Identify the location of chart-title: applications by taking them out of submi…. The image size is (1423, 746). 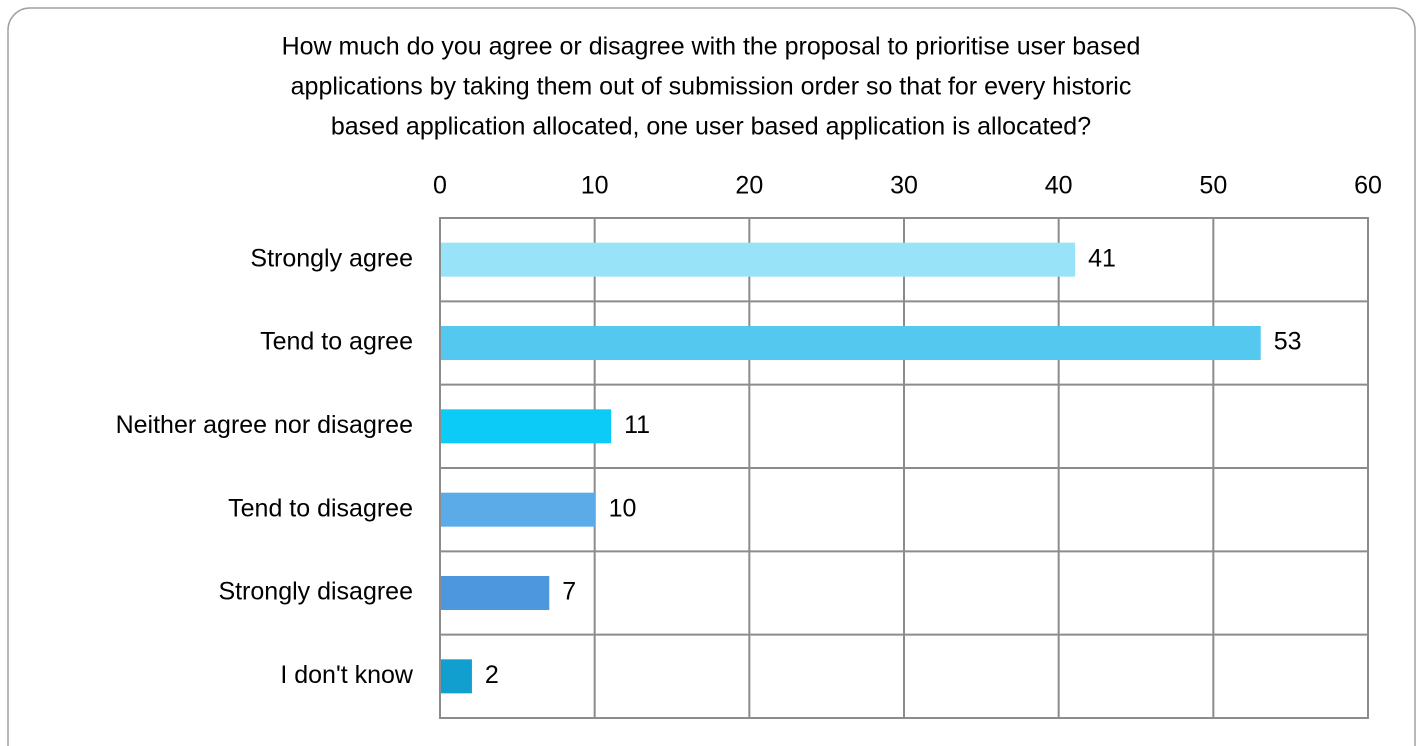
(711, 87).